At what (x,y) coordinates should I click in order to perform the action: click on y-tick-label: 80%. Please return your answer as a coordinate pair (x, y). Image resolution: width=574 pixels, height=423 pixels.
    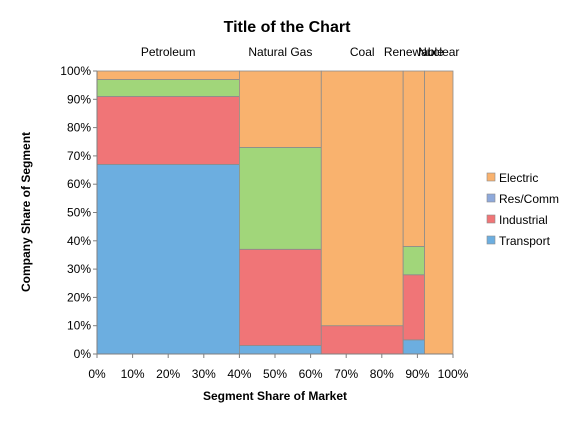
    Looking at the image, I should click on (79, 128).